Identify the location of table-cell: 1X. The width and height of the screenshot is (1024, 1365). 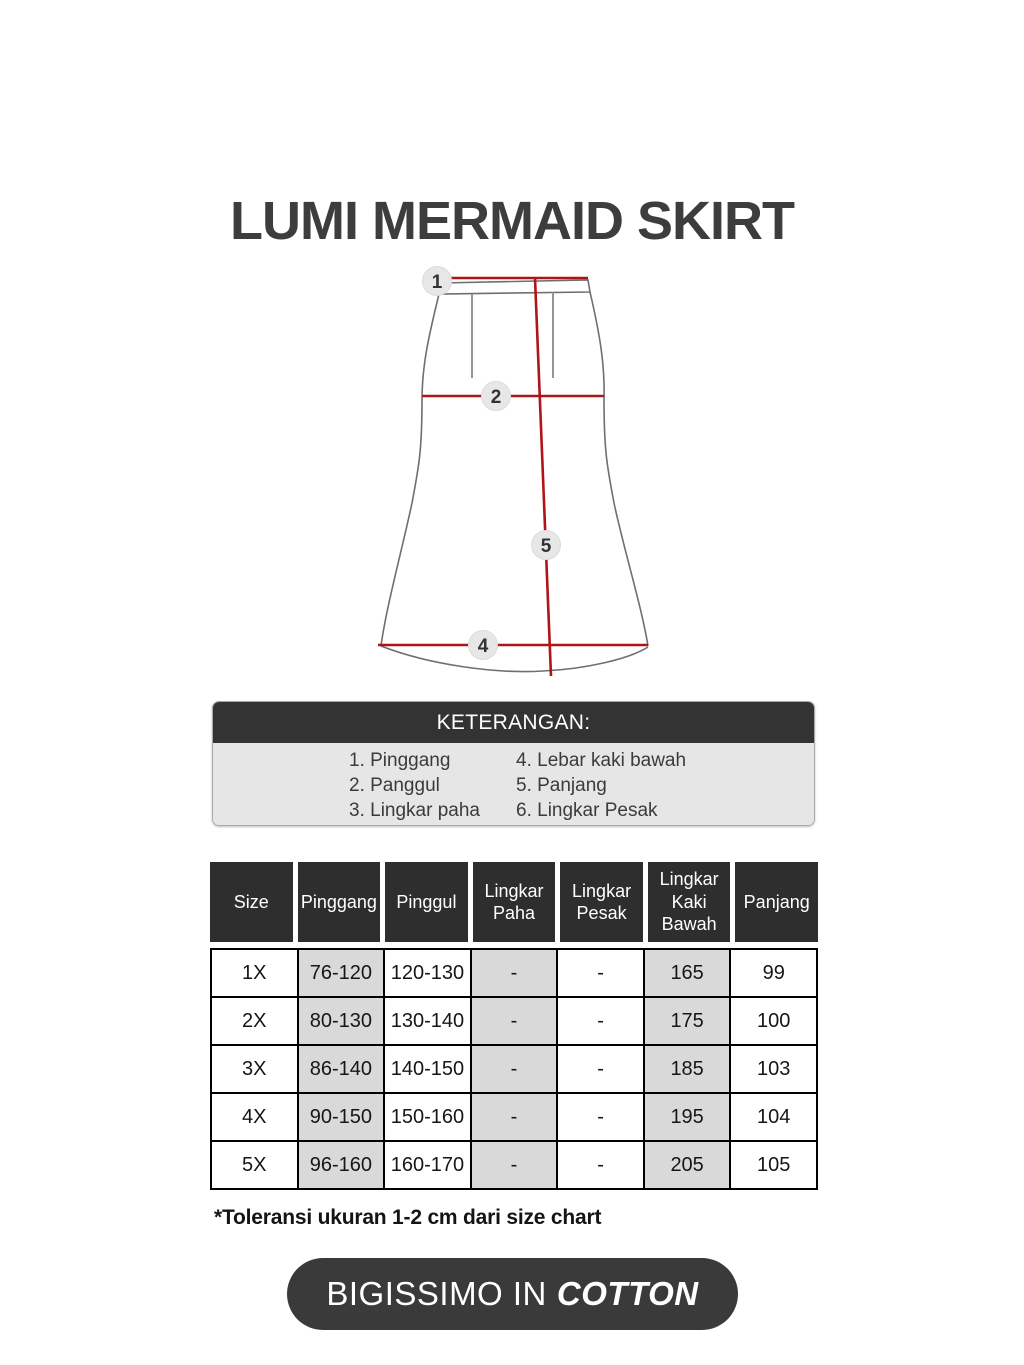
(254, 973).